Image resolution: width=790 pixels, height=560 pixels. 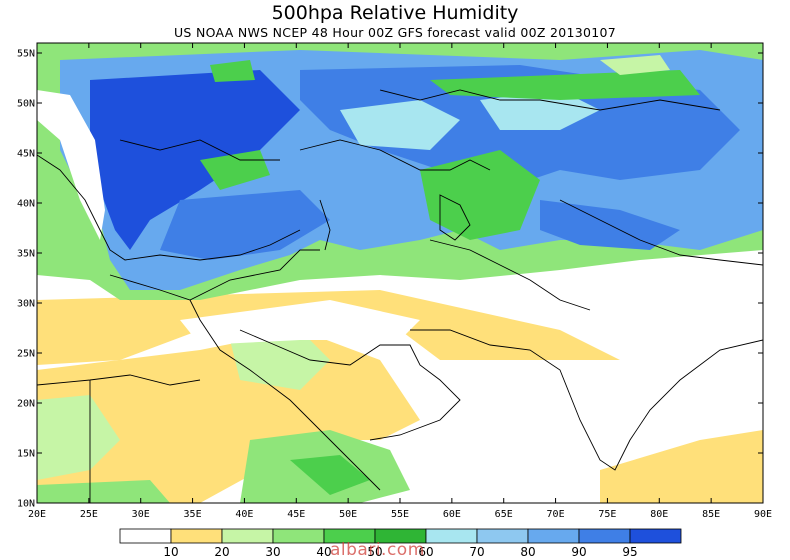 What do you see at coordinates (170, 552) in the screenshot?
I see `legend-label: 10` at bounding box center [170, 552].